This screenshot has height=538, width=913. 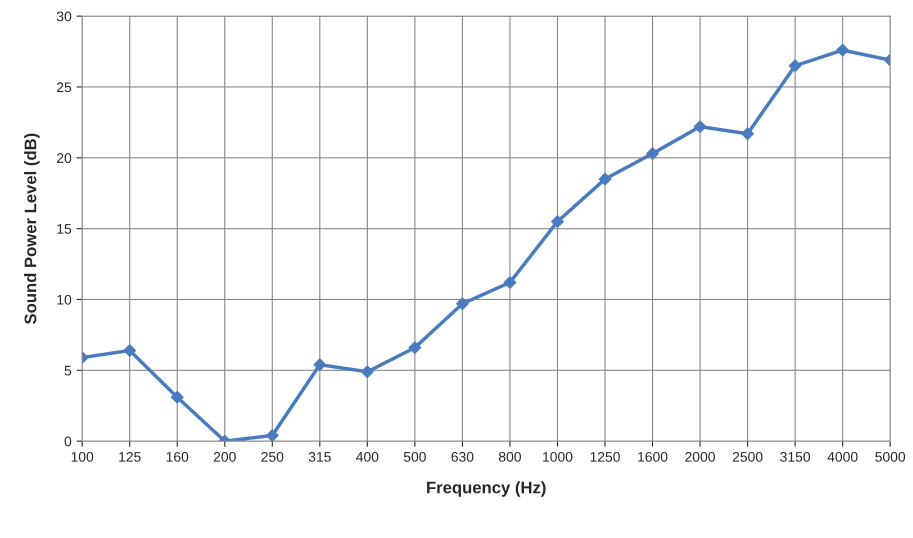 What do you see at coordinates (605, 457) in the screenshot?
I see `x-tick-label: 1250` at bounding box center [605, 457].